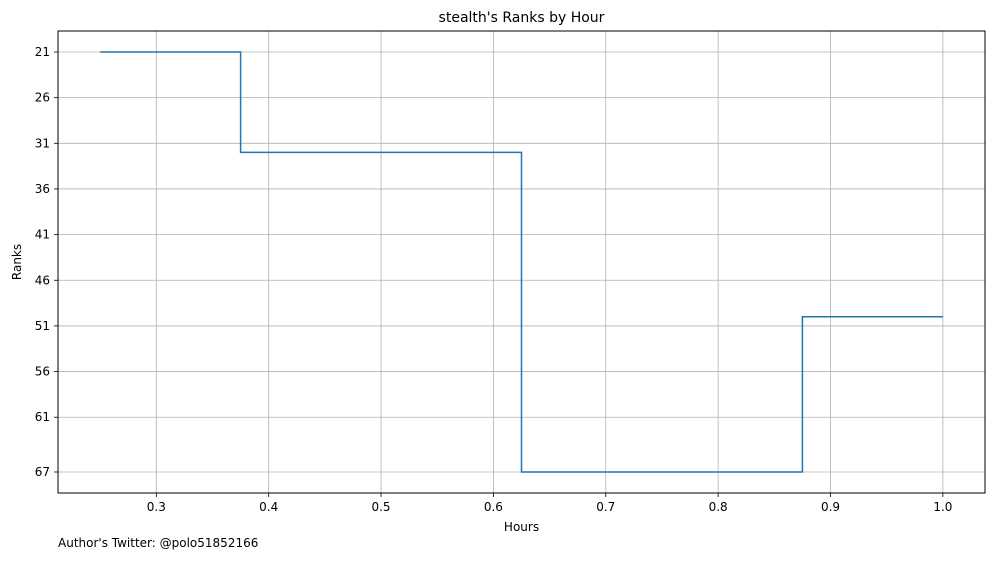 This screenshot has width=997, height=562. I want to click on y-tick-label: 56, so click(42, 372).